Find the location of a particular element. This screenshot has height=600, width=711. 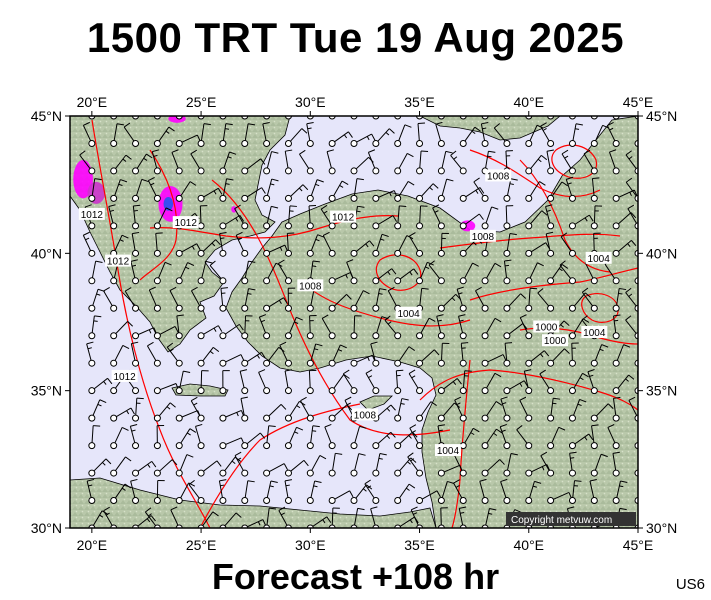

lat-label-right: 30°N is located at coordinates (661, 528).